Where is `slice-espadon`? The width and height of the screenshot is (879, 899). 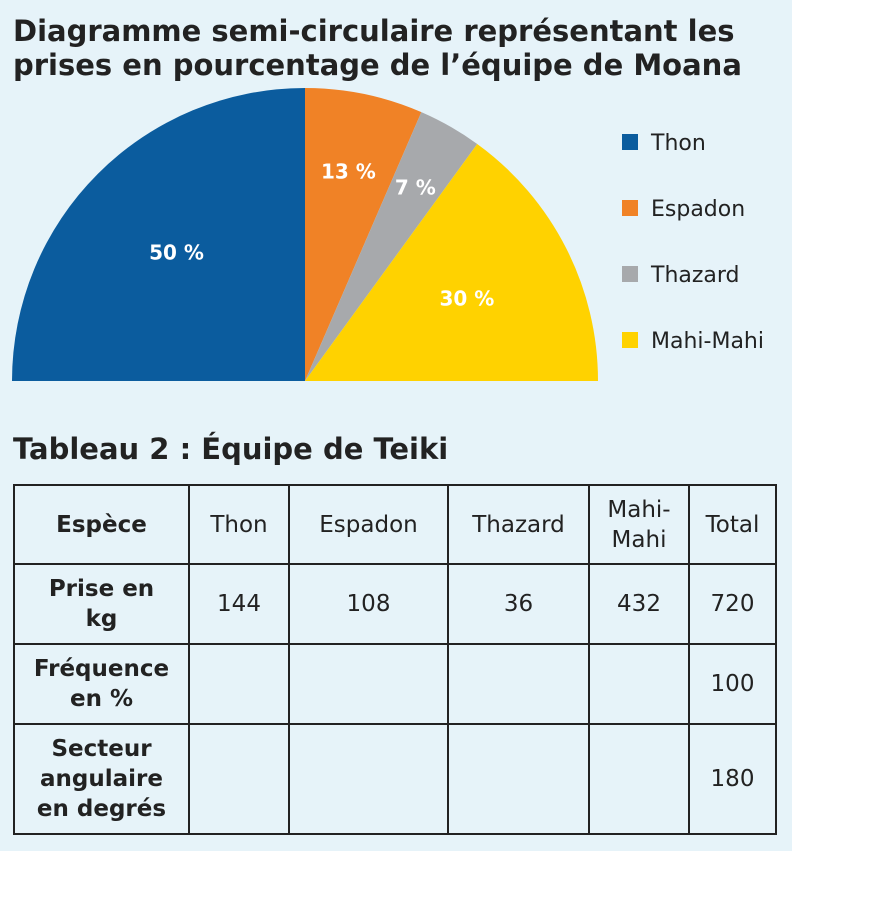 slice-espadon is located at coordinates (363, 234).